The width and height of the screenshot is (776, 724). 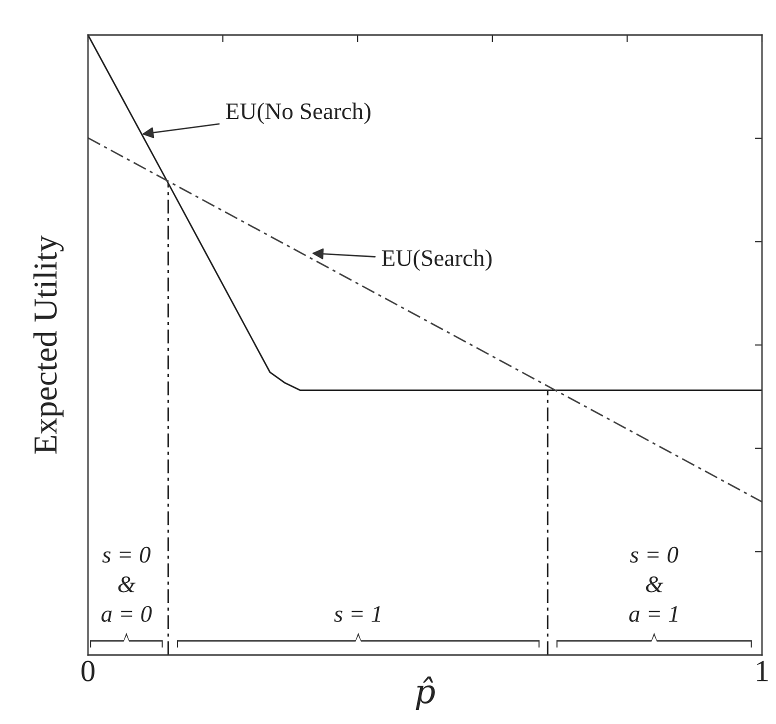 What do you see at coordinates (298, 113) in the screenshot?
I see `annotation: EU(No Search)` at bounding box center [298, 113].